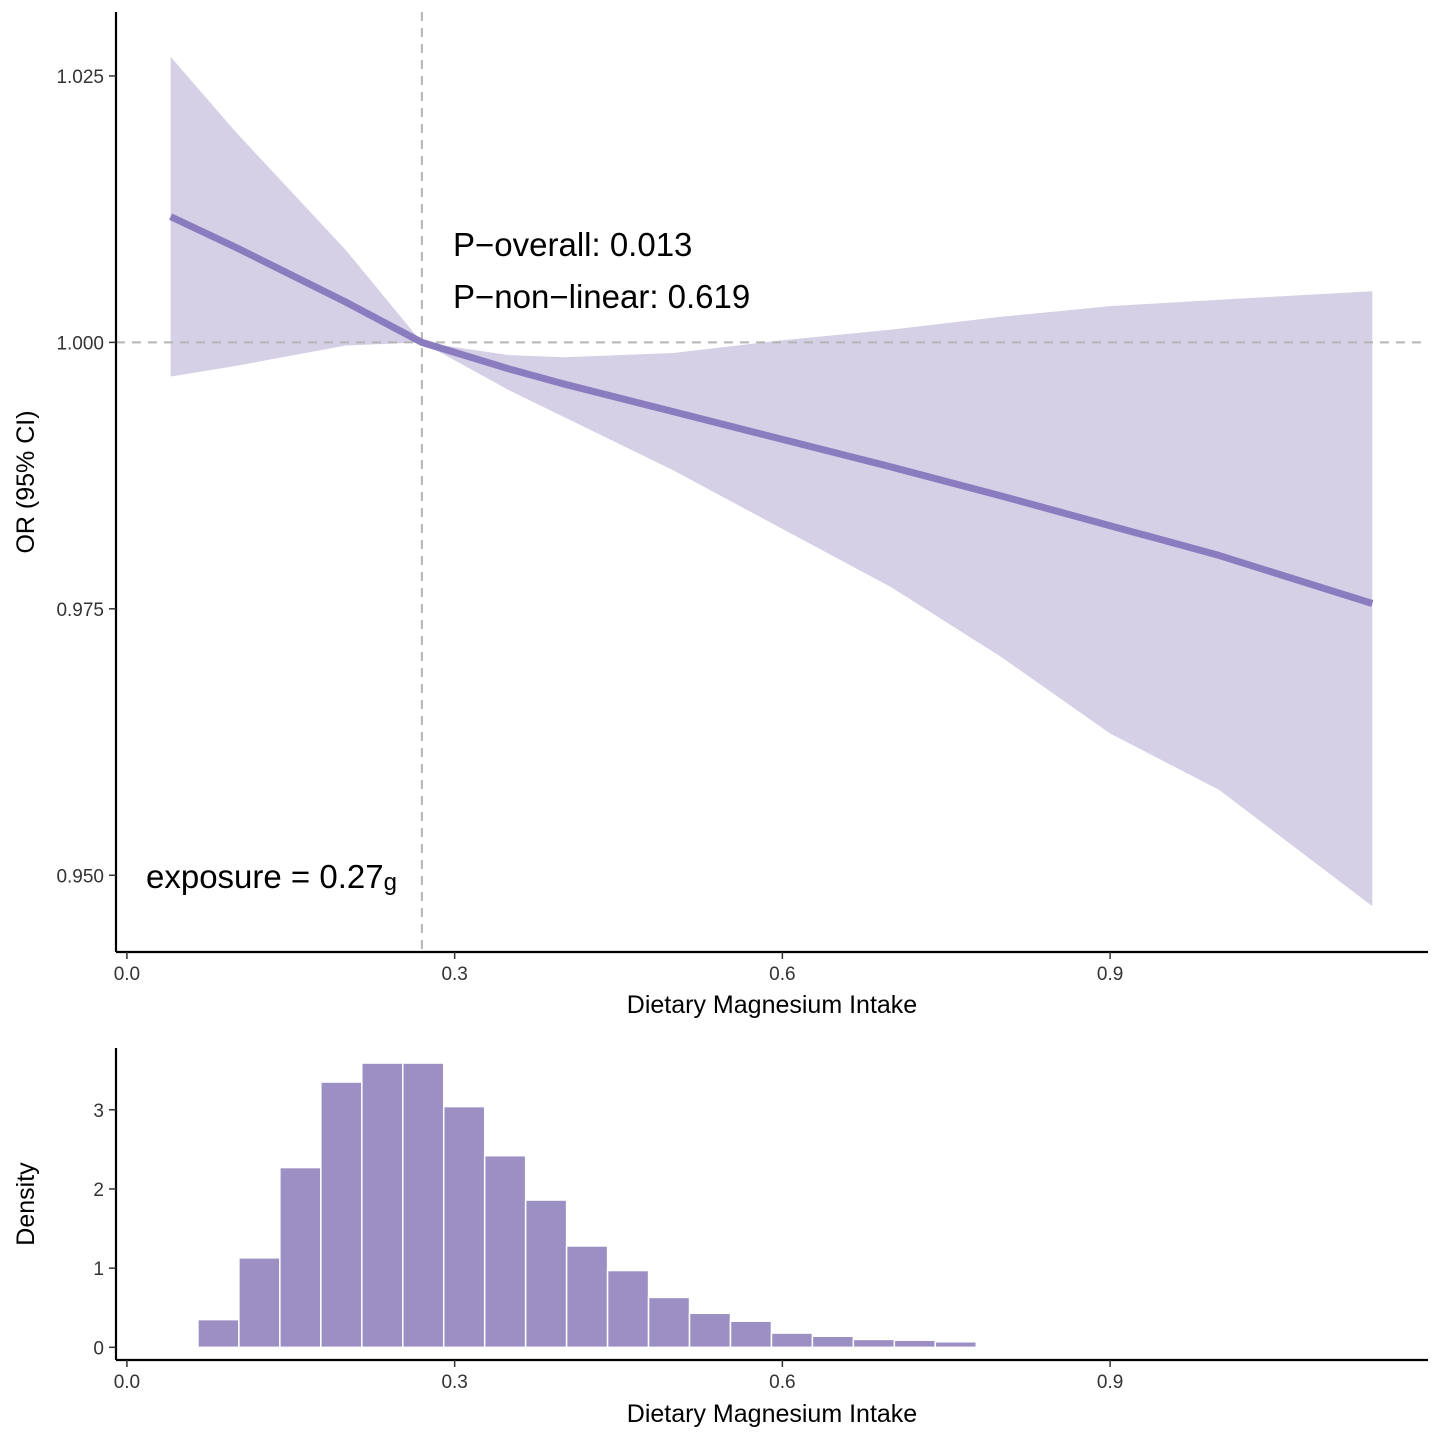 This screenshot has width=1441, height=1440. Describe the element at coordinates (80, 77) in the screenshot. I see `top-y-tick-label: 1.025` at that location.